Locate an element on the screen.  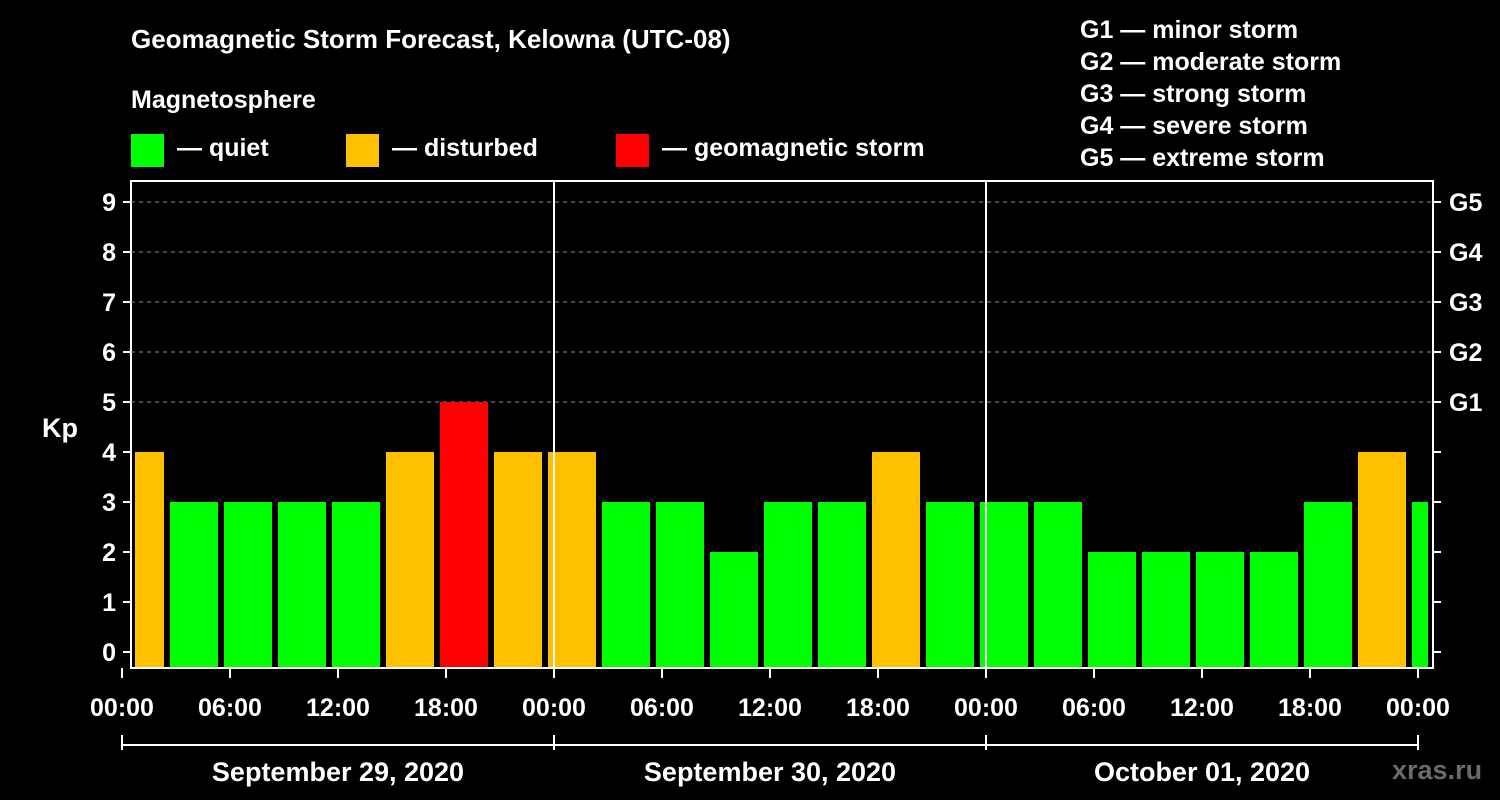
legend-quiet-swatch is located at coordinates (147, 150).